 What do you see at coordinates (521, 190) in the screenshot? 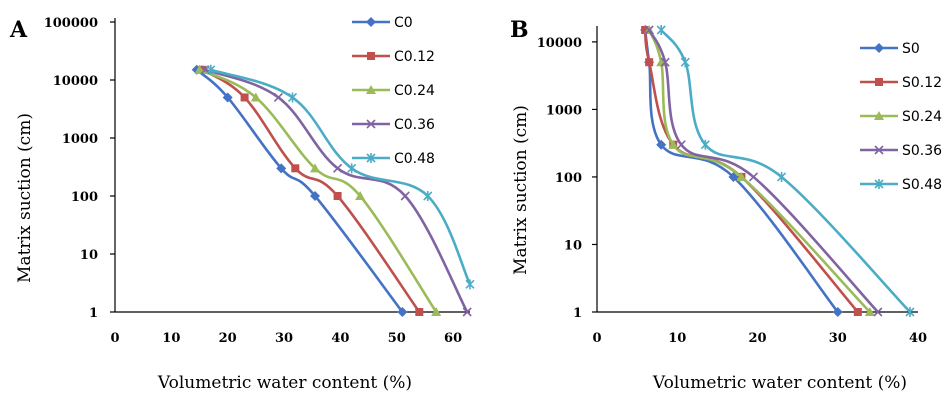
I see `panel-b-y-axis-label: Matrix suction (cm)` at bounding box center [521, 190].